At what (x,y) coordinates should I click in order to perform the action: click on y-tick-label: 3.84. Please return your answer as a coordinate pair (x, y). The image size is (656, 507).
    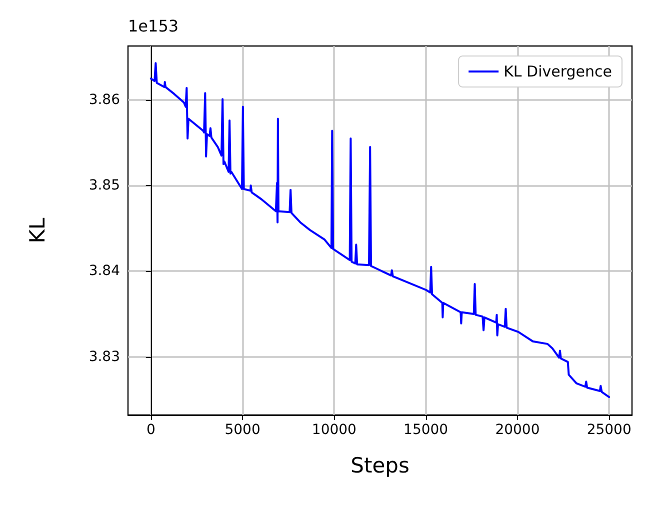
    Looking at the image, I should click on (104, 271).